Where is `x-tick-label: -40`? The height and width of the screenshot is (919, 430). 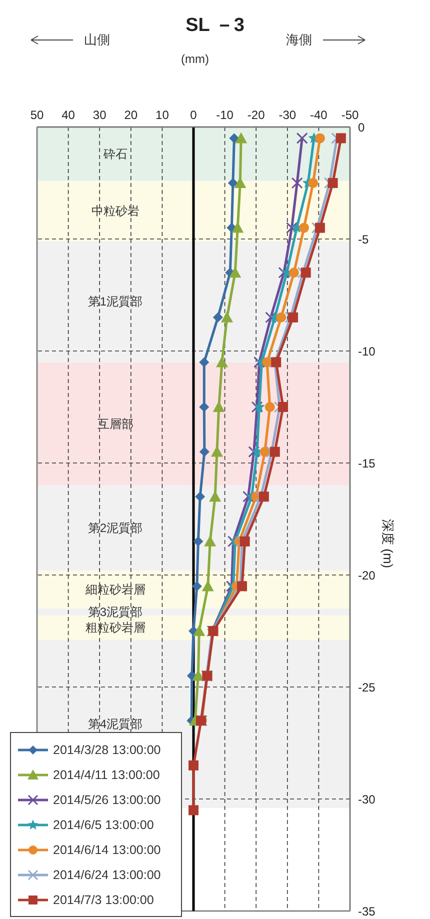
x-tick-label: -40 is located at coordinates (319, 115).